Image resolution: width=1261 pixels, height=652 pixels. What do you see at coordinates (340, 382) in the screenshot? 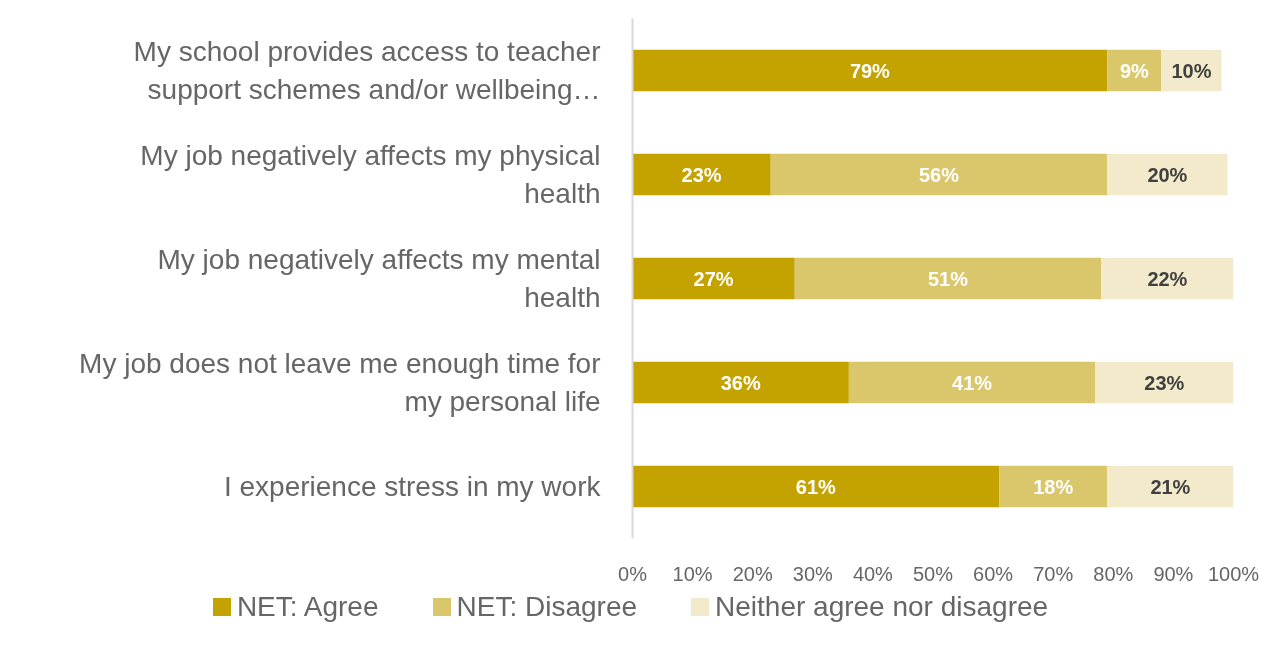
I see `y-tick-label: My job does not leave me enough time for my personal life` at bounding box center [340, 382].